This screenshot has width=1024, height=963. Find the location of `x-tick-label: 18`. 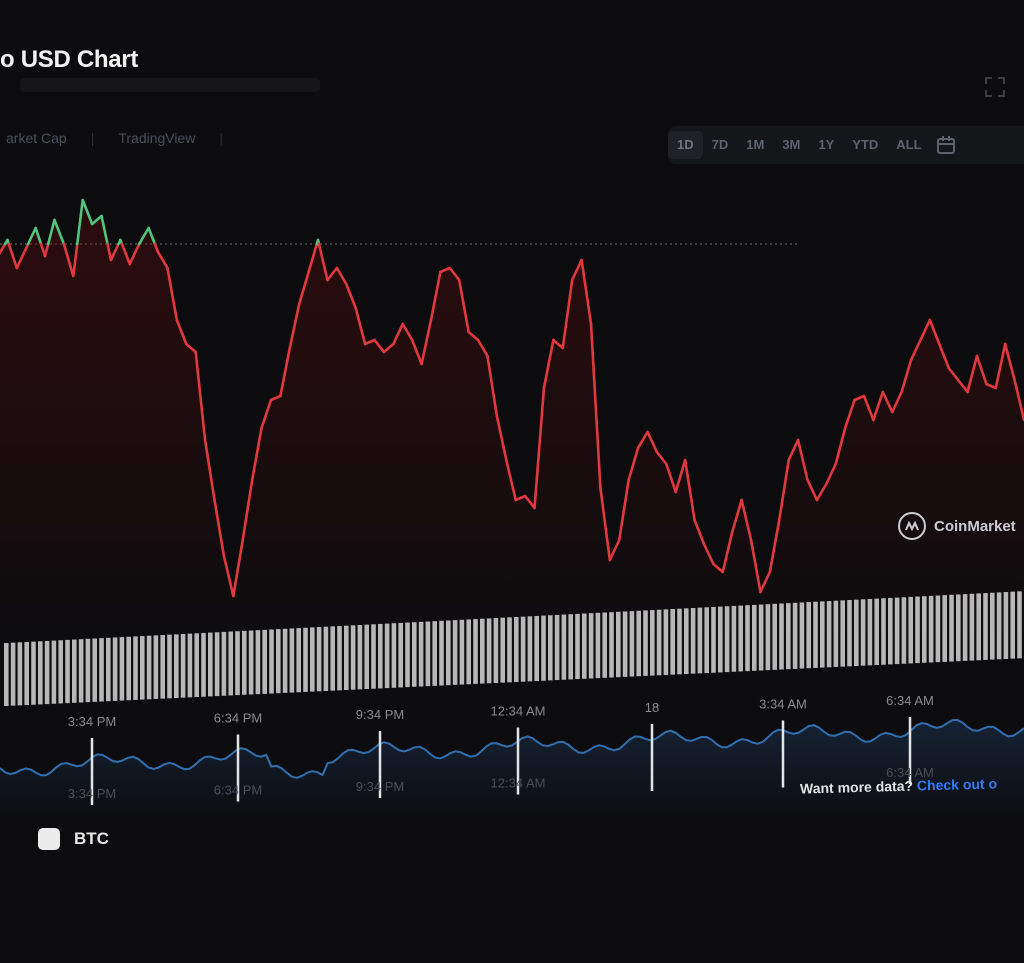

x-tick-label: 18 is located at coordinates (652, 707).